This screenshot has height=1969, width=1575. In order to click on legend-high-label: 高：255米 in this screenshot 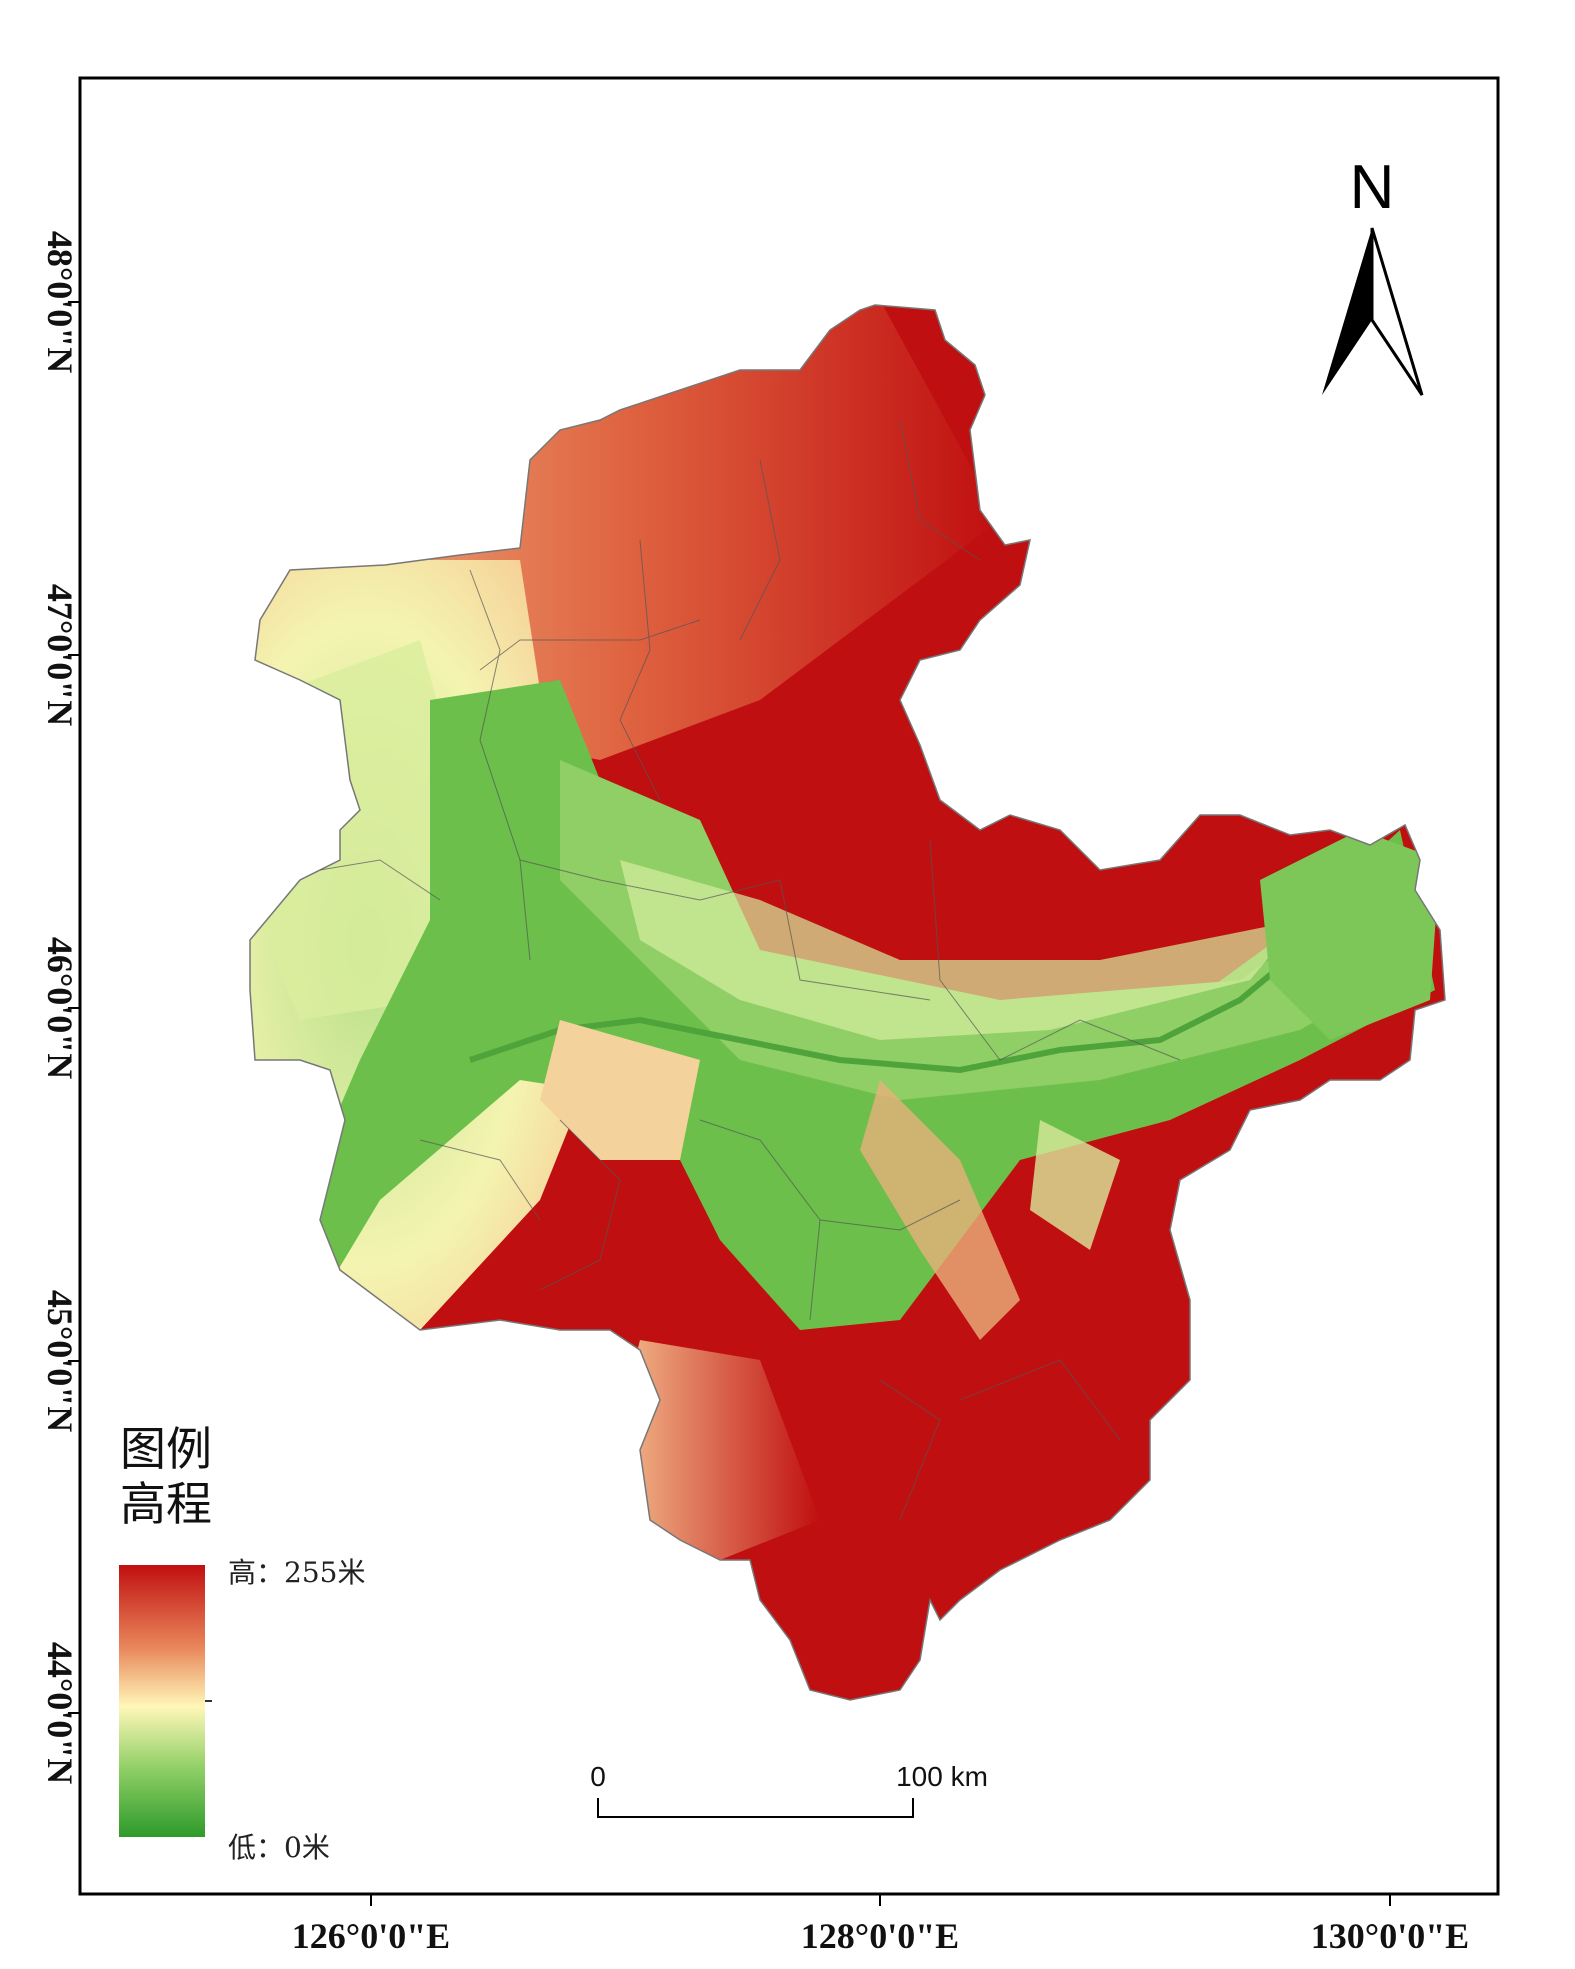, I will do `click(296, 1572)`.